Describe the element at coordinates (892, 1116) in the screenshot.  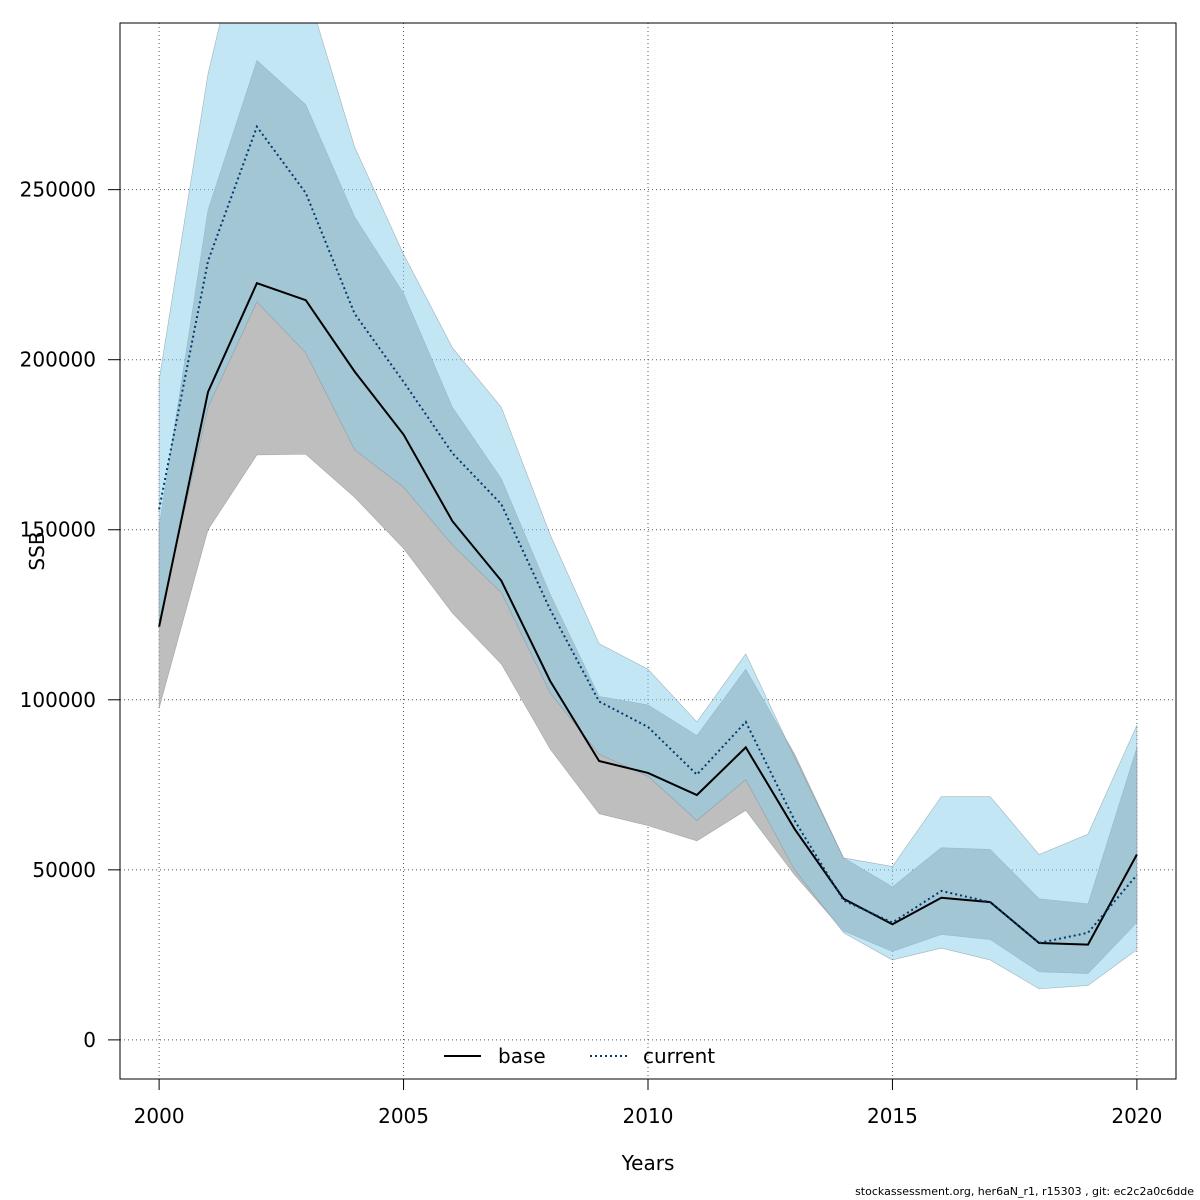
I see `x-tick-label-2015: 2015` at that location.